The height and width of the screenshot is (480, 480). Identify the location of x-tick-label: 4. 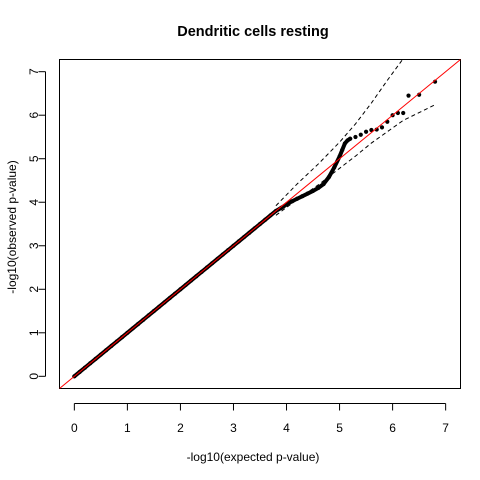
(286, 428).